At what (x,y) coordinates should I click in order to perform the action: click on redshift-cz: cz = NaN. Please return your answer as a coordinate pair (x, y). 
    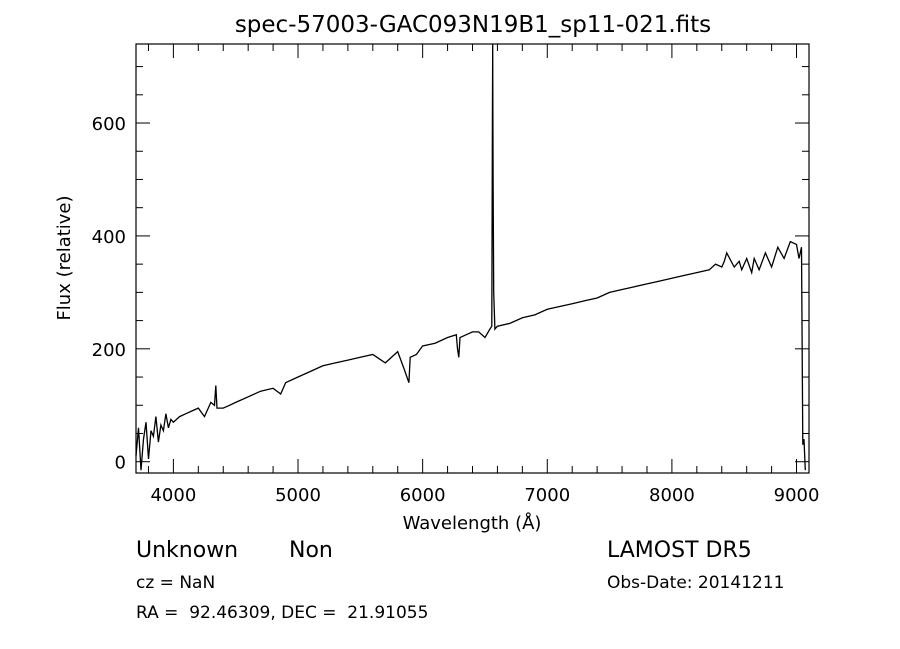
    Looking at the image, I should click on (176, 583).